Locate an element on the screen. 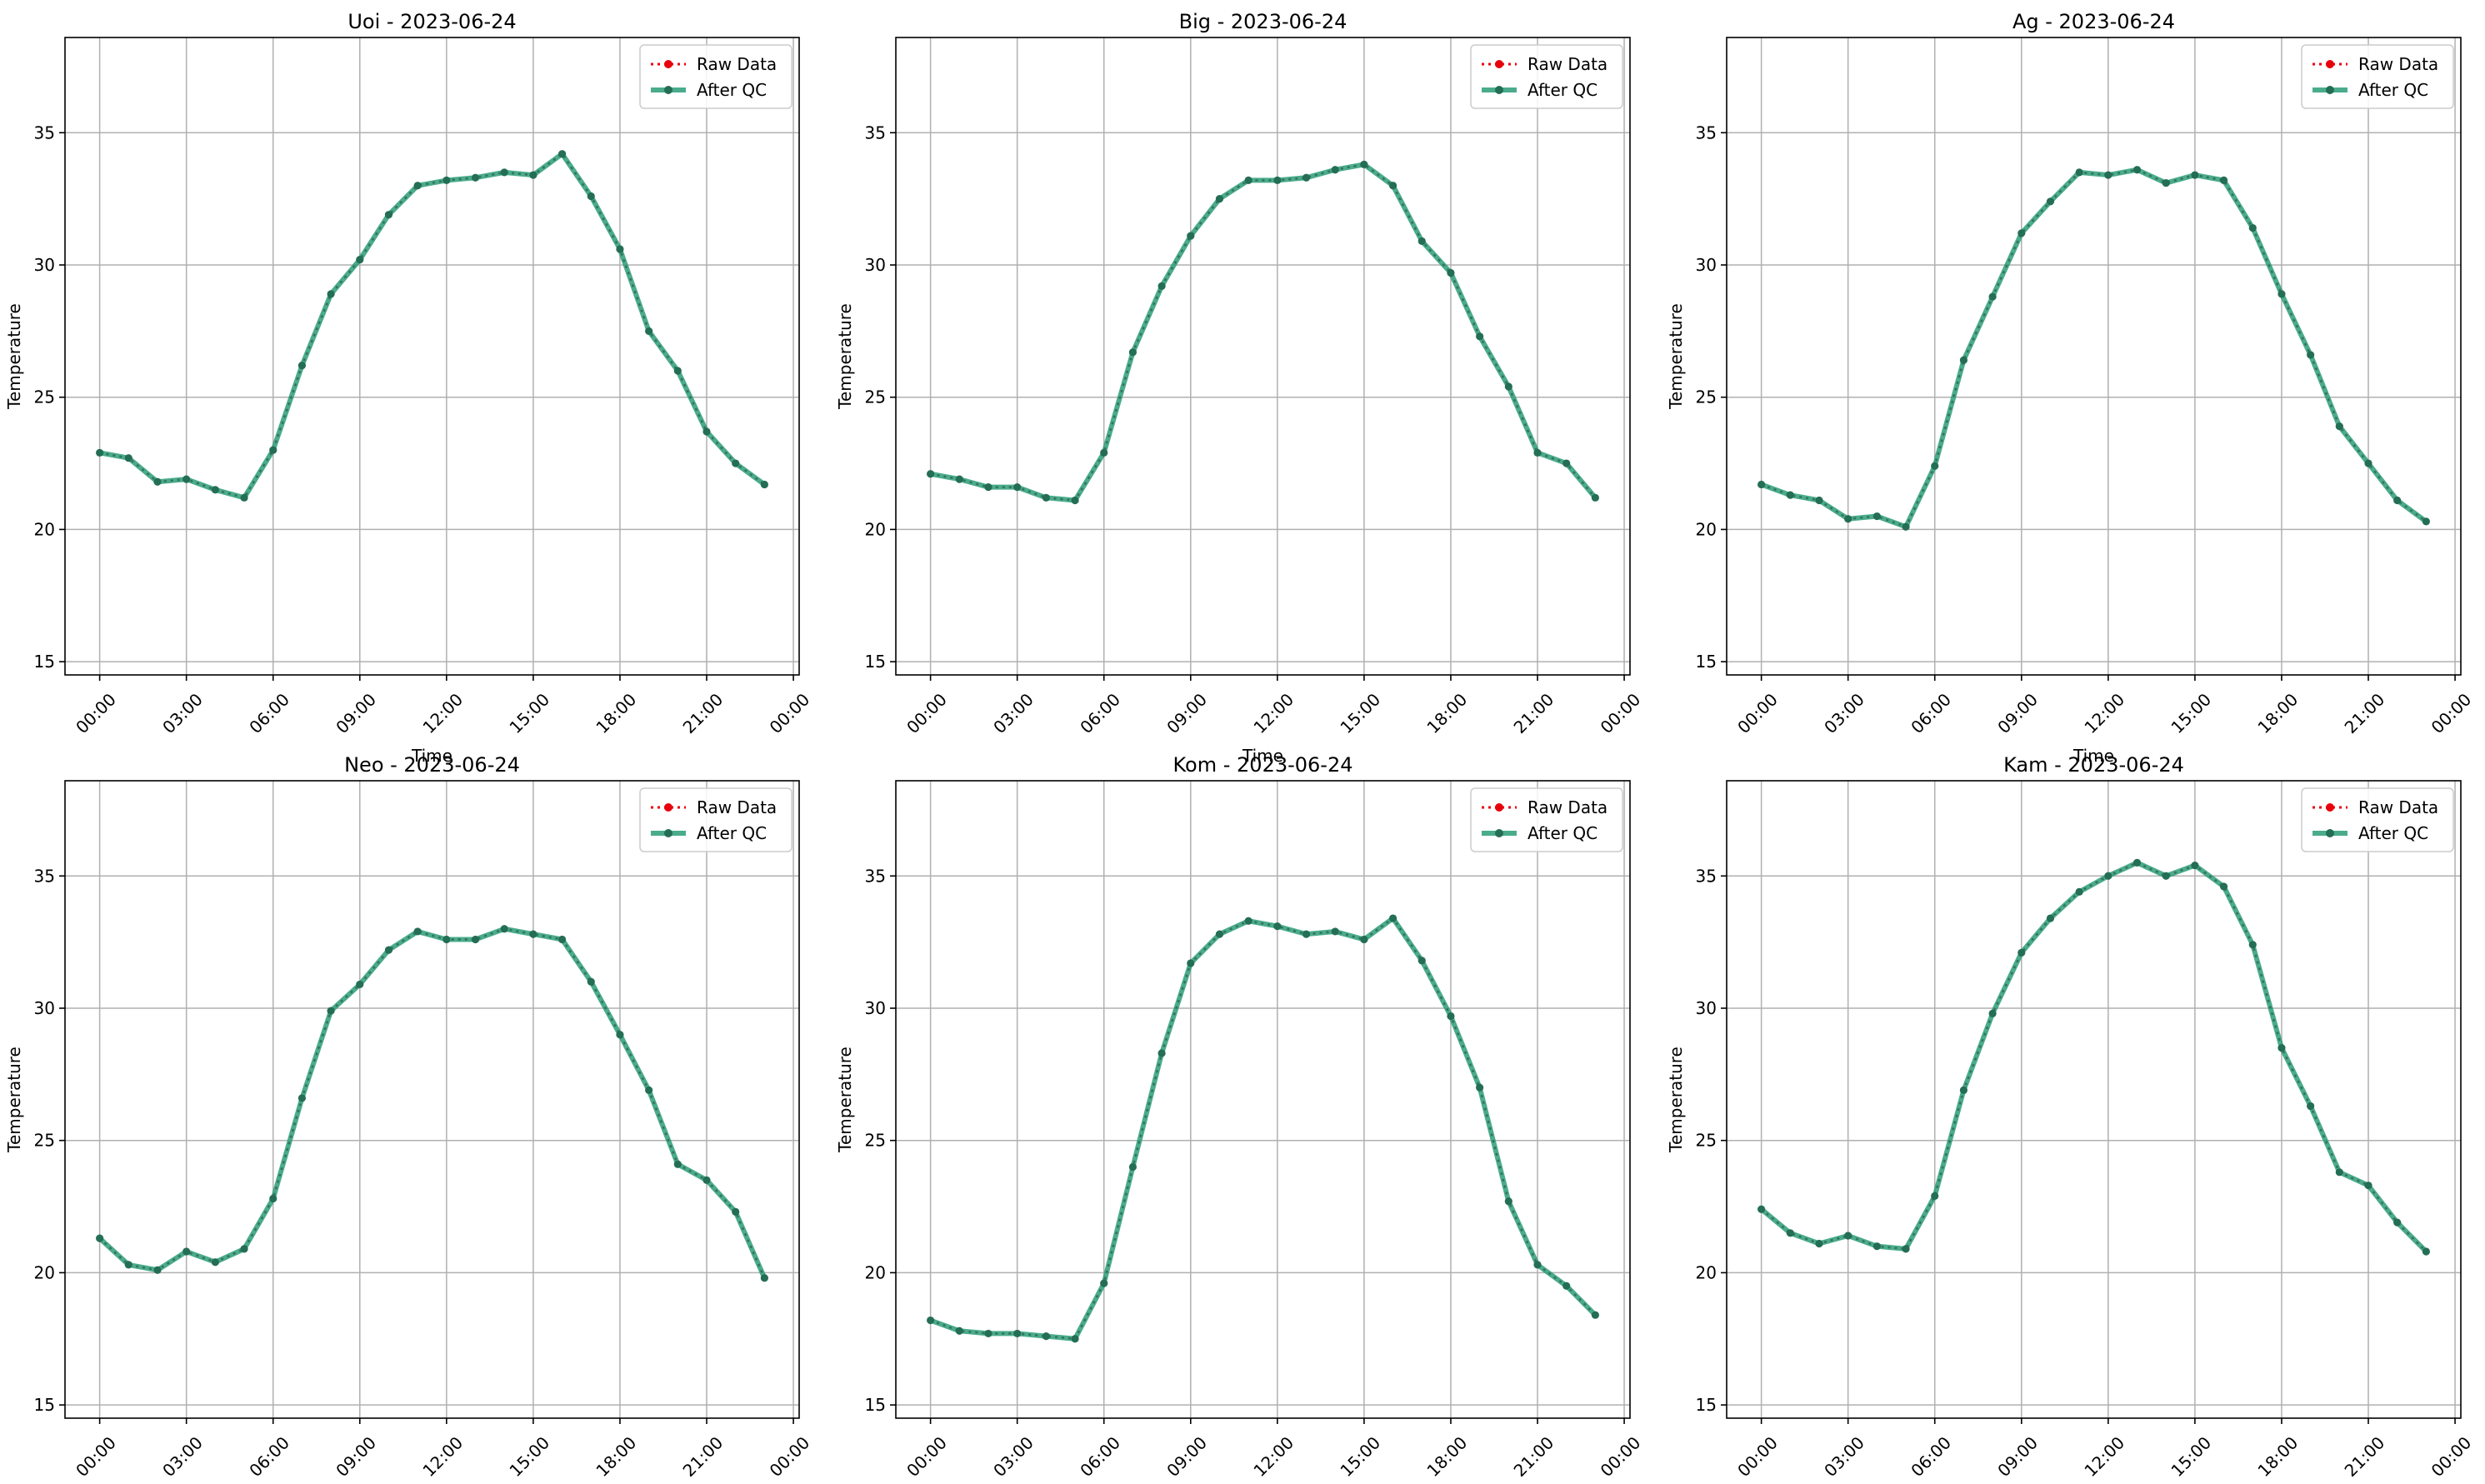 This screenshot has height=1484, width=2485. subplot-title: Uoi - 2023-06-24 is located at coordinates (432, 21).